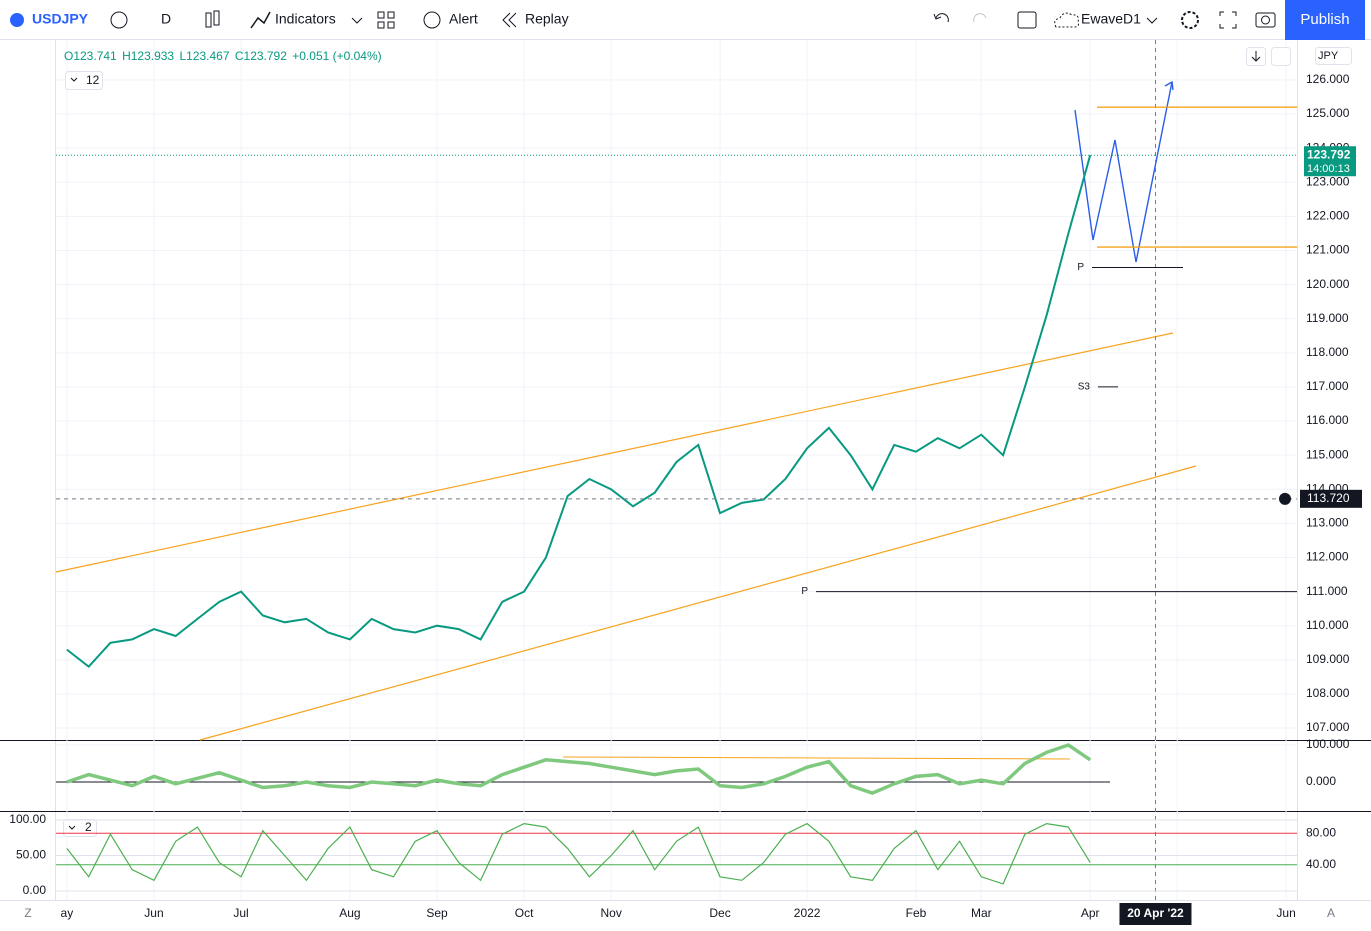  Describe the element at coordinates (719, 913) in the screenshot. I see `x-tick-label: Dec` at that location.